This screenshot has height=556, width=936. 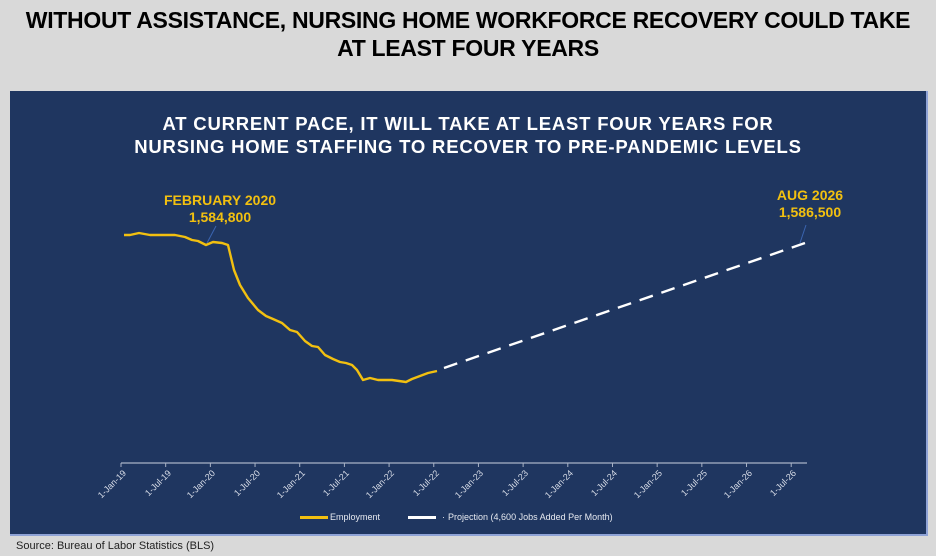 I want to click on main-title-line-2: AT LEAST FOUR YEARS, so click(x=468, y=48).